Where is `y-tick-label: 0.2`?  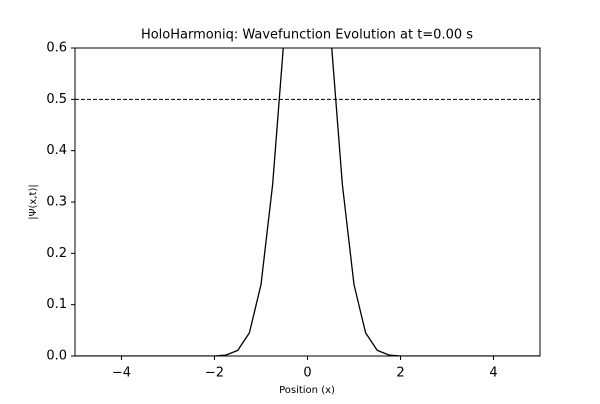
y-tick-label: 0.2 is located at coordinates (56, 253).